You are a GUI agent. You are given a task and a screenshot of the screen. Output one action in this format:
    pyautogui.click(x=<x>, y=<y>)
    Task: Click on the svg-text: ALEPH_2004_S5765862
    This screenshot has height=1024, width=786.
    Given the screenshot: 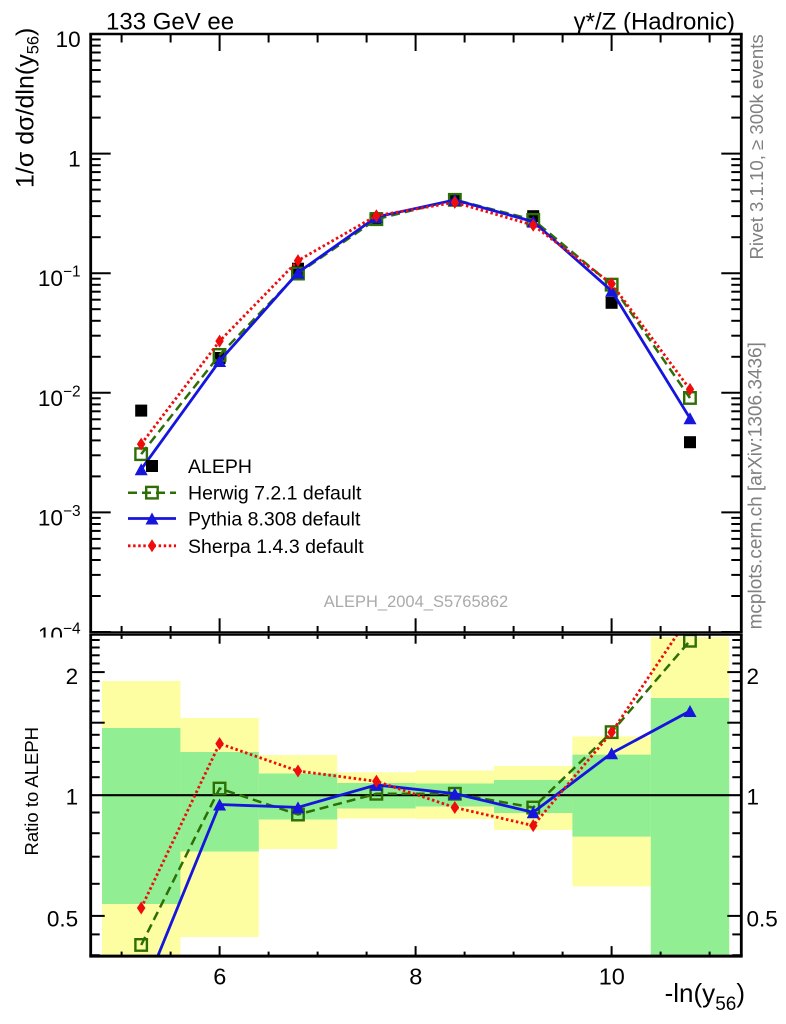 What is the action you would take?
    pyautogui.click(x=416, y=602)
    